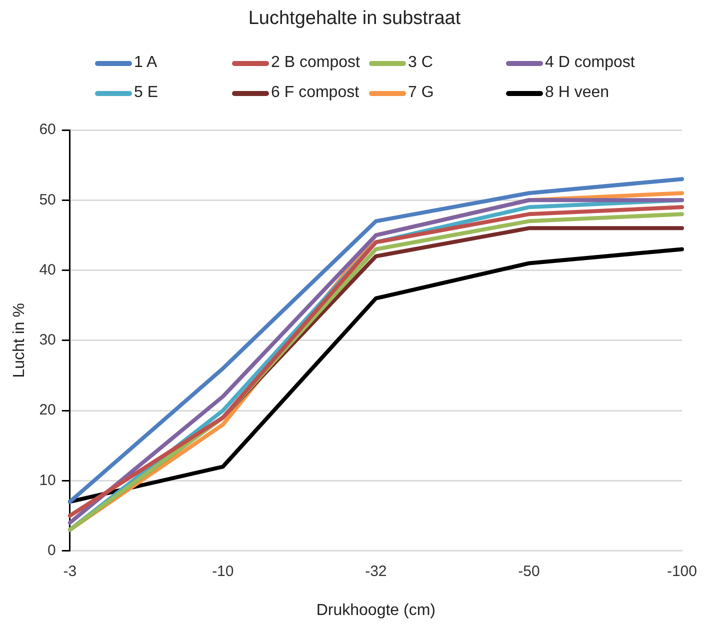 The width and height of the screenshot is (709, 628). Describe the element at coordinates (590, 63) in the screenshot. I see `legend-label: 4 D compost` at that location.